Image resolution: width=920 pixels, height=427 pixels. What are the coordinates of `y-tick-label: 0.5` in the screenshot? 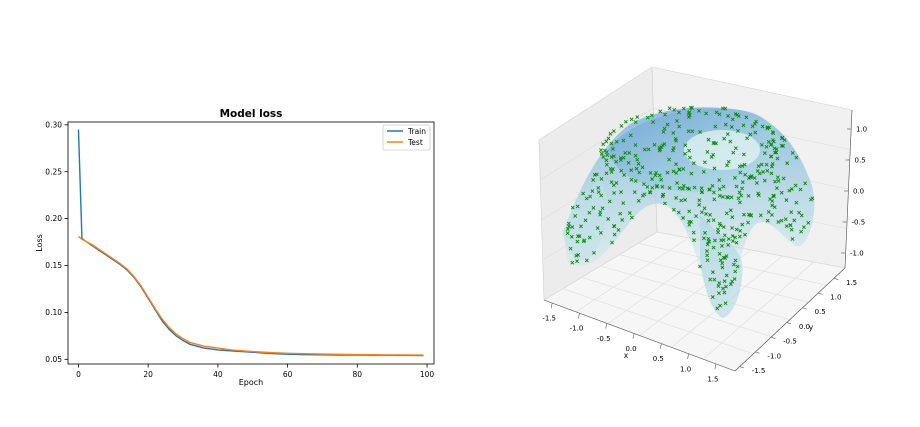 It's located at (820, 312).